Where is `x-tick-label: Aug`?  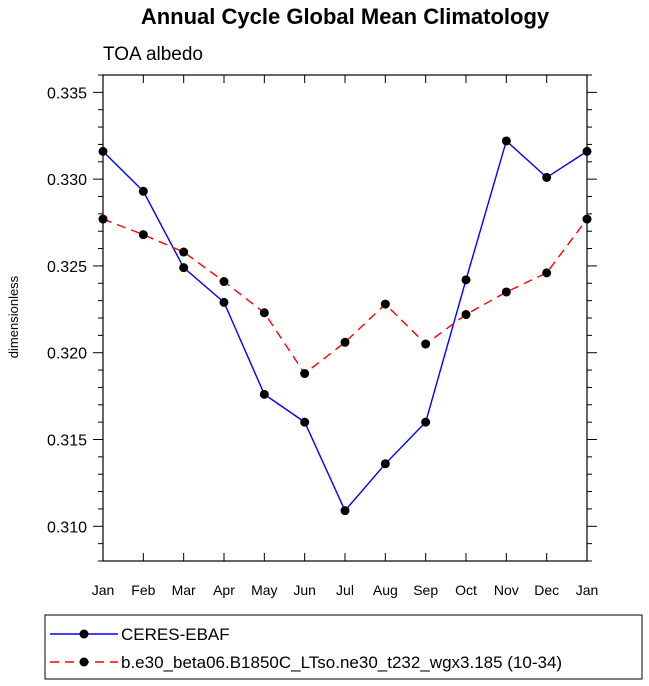 x-tick-label: Aug is located at coordinates (385, 590).